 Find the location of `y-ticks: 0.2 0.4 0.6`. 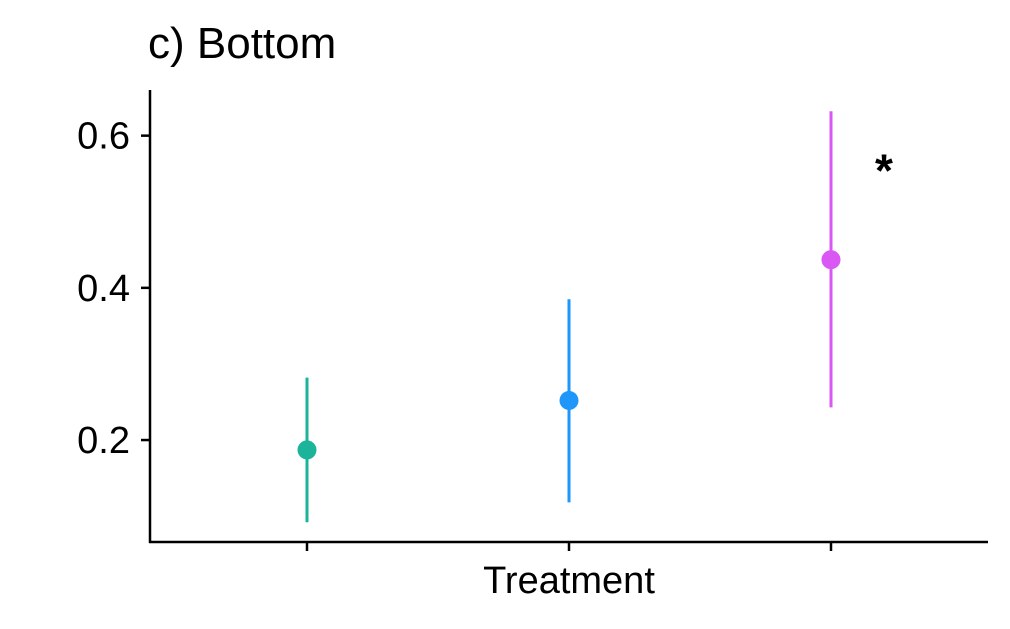

y-ticks: 0.2 0.4 0.6 is located at coordinates (113, 289).